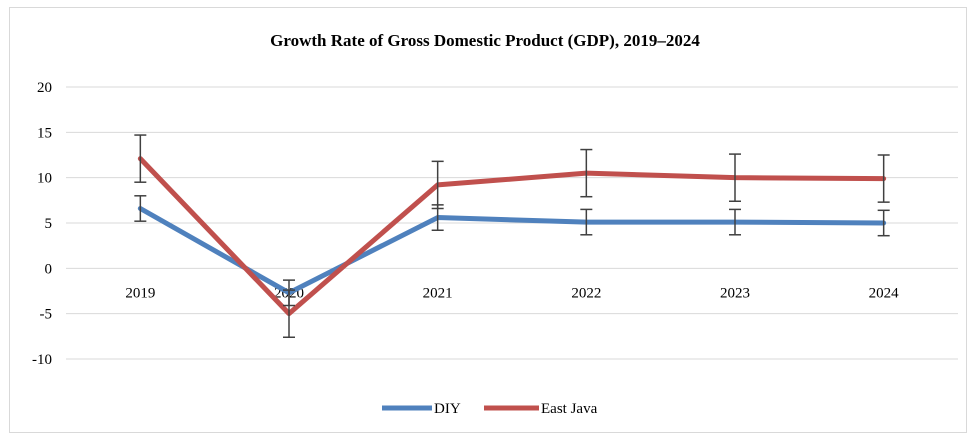 The height and width of the screenshot is (437, 977). I want to click on legend-label: East Java, so click(569, 409).